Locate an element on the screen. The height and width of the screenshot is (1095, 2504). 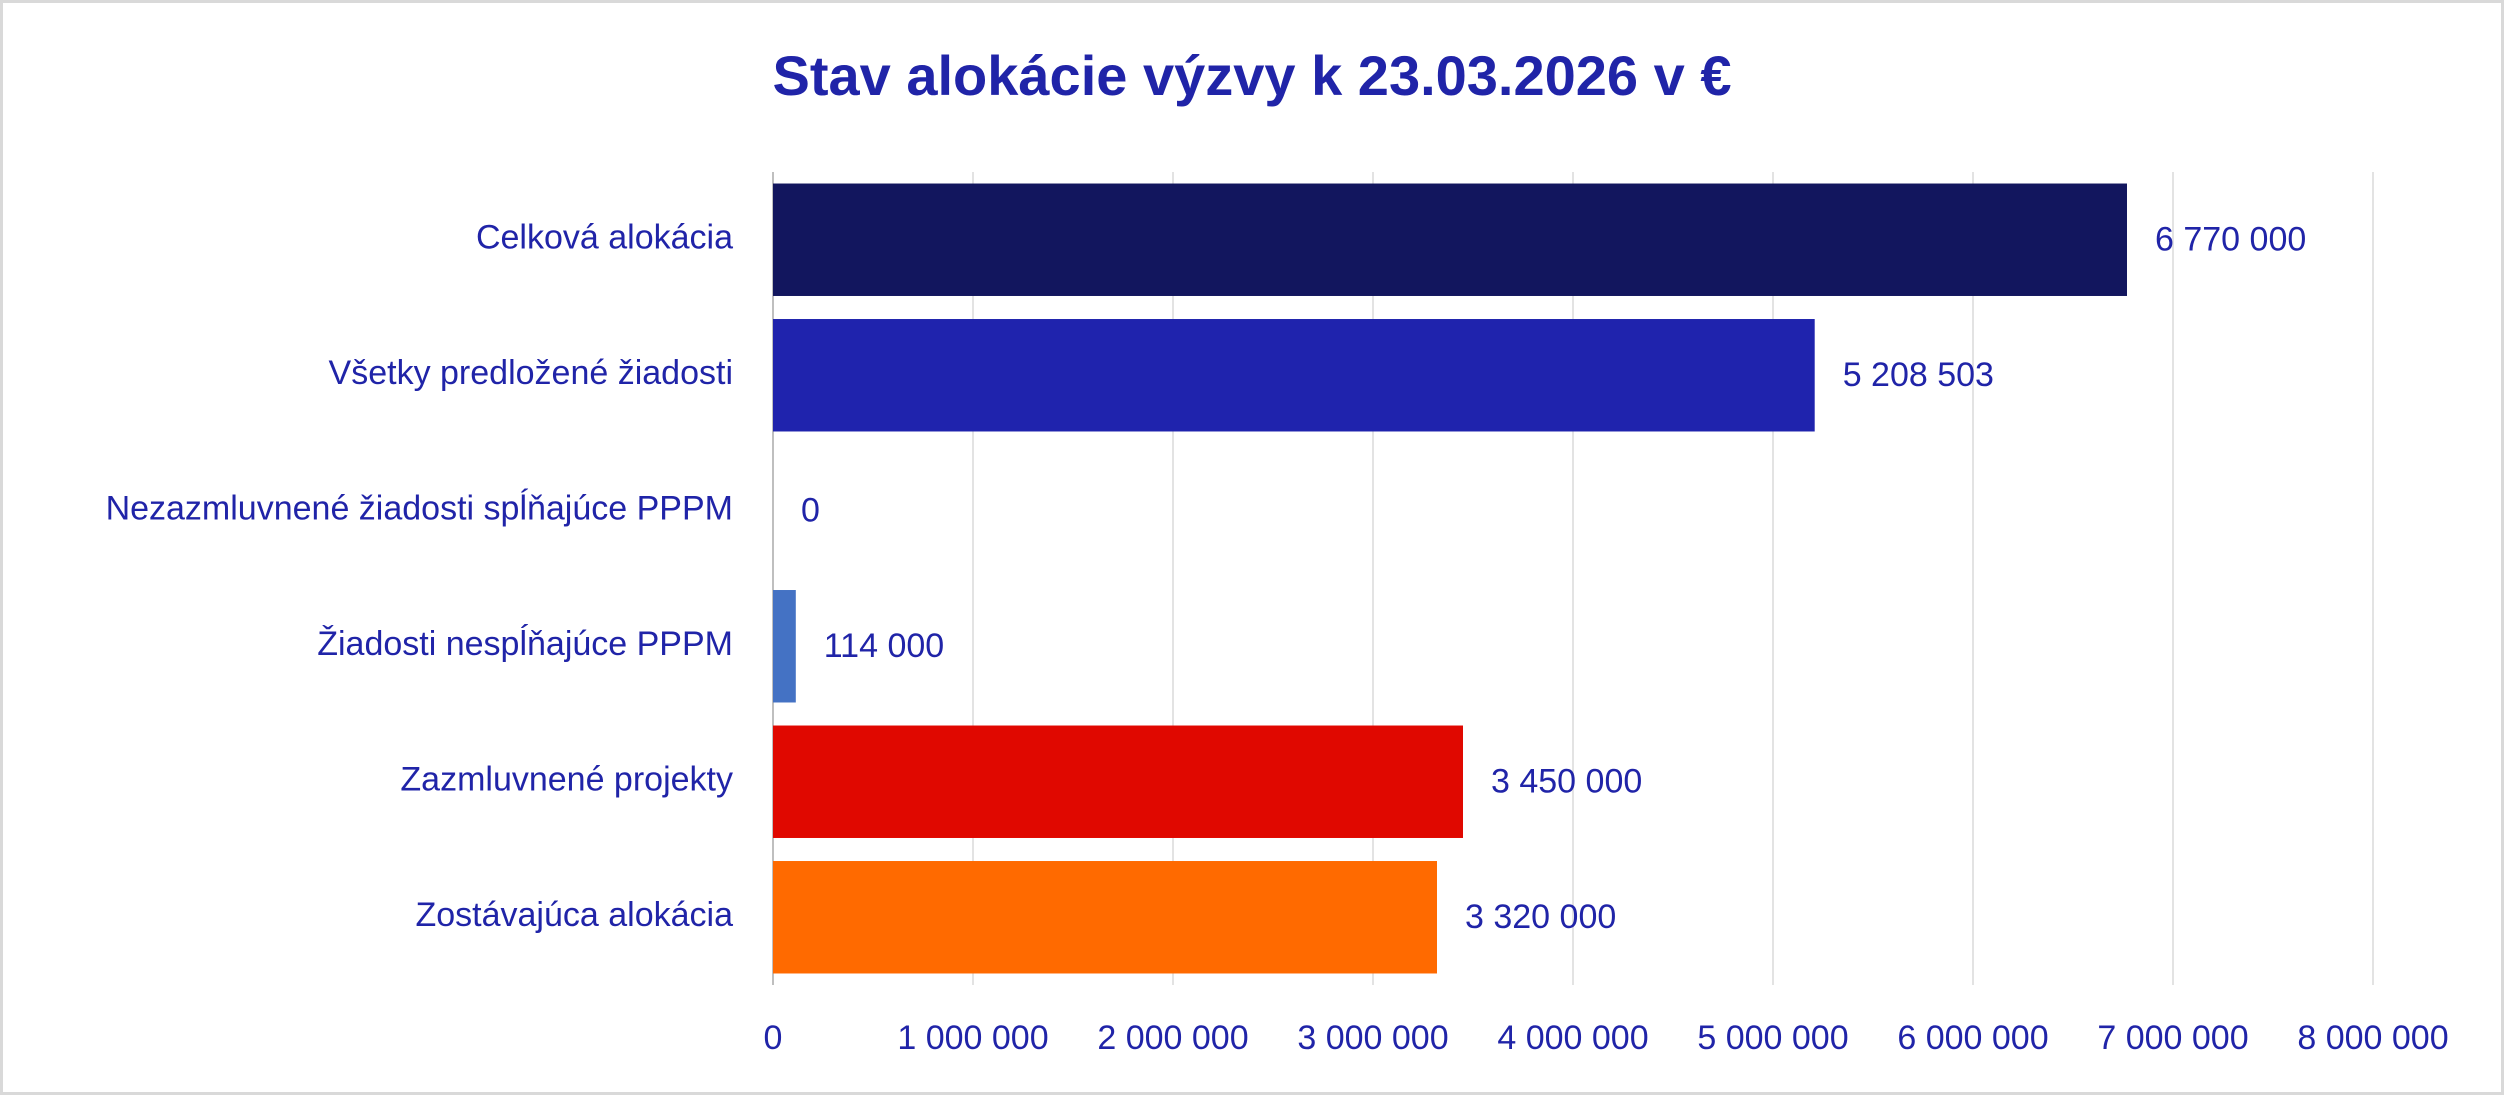
x-tick-label: 0 is located at coordinates (773, 1038).